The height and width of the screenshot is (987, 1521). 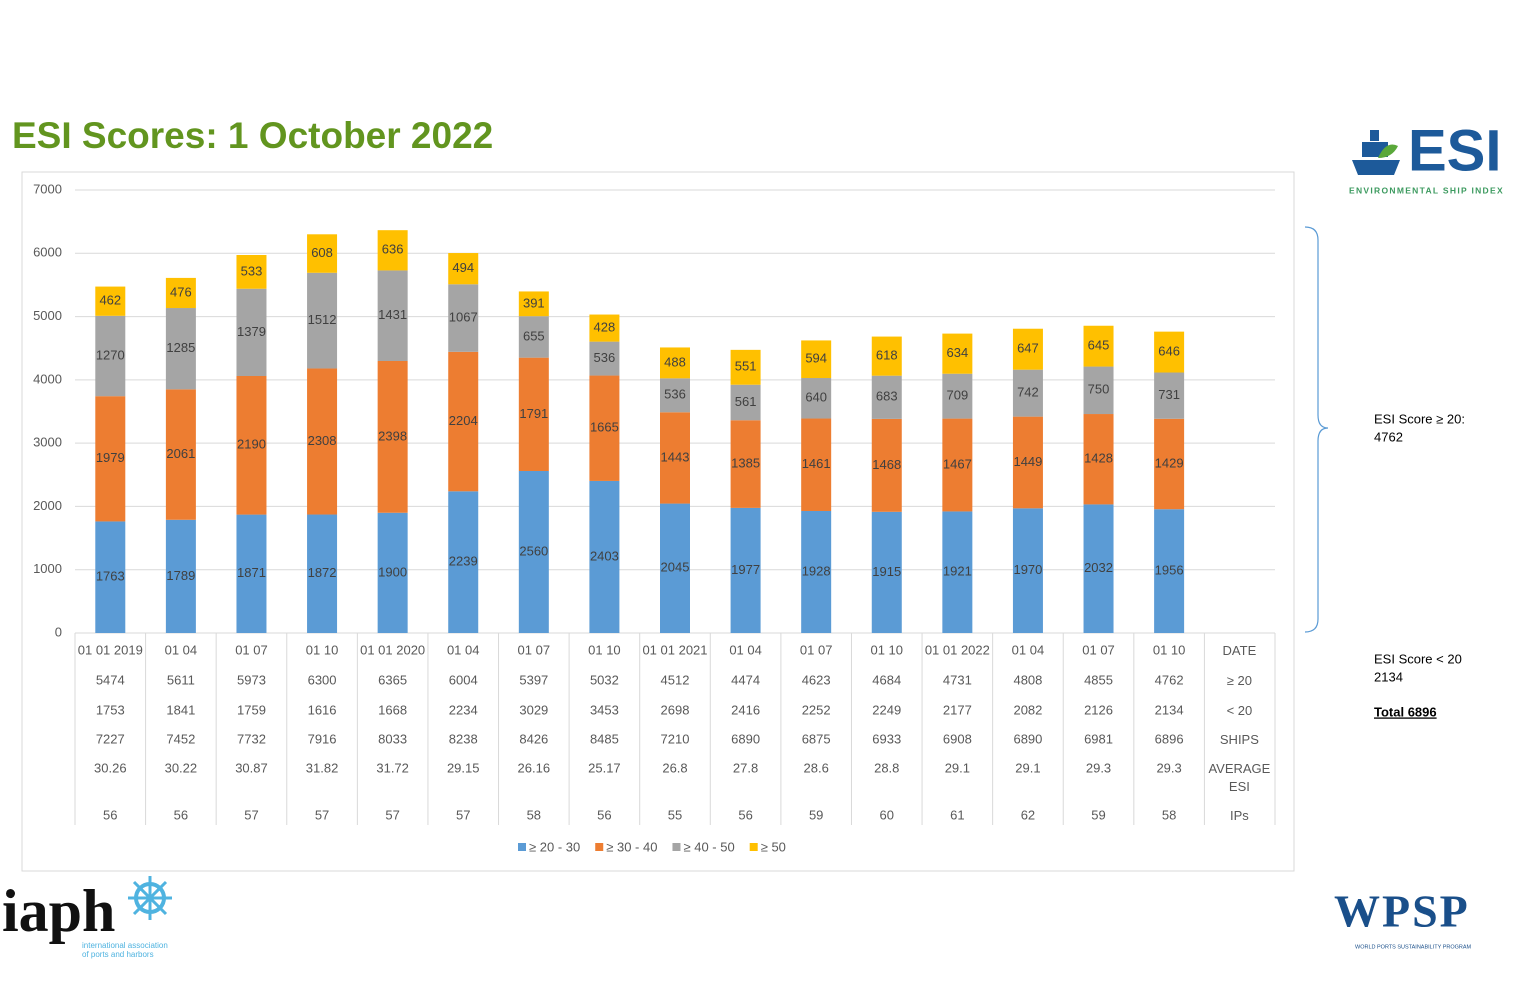 I want to click on data-label: 1763, so click(x=110, y=576).